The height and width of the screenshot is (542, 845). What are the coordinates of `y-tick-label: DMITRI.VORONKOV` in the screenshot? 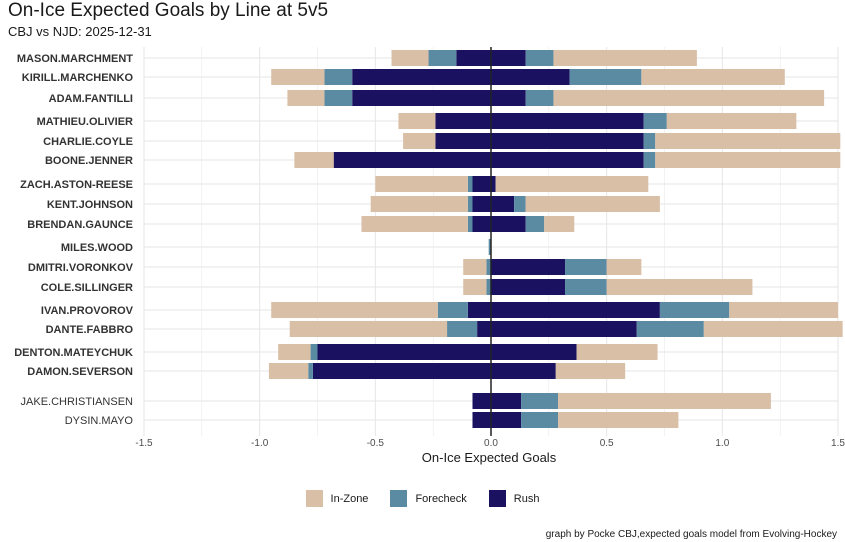 It's located at (81, 268).